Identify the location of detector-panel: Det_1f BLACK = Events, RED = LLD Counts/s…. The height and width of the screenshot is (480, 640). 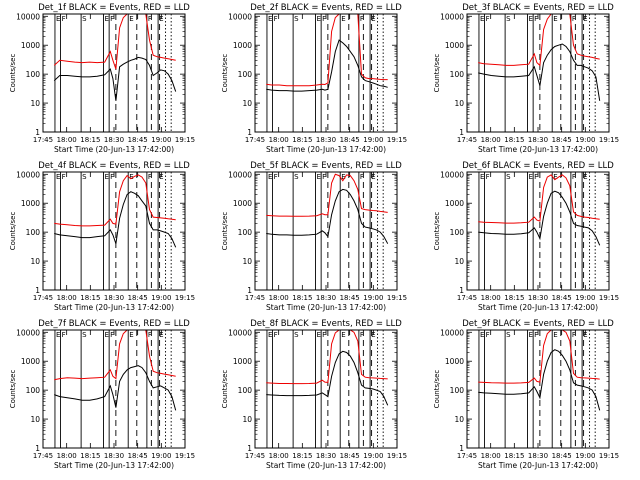
(102, 78).